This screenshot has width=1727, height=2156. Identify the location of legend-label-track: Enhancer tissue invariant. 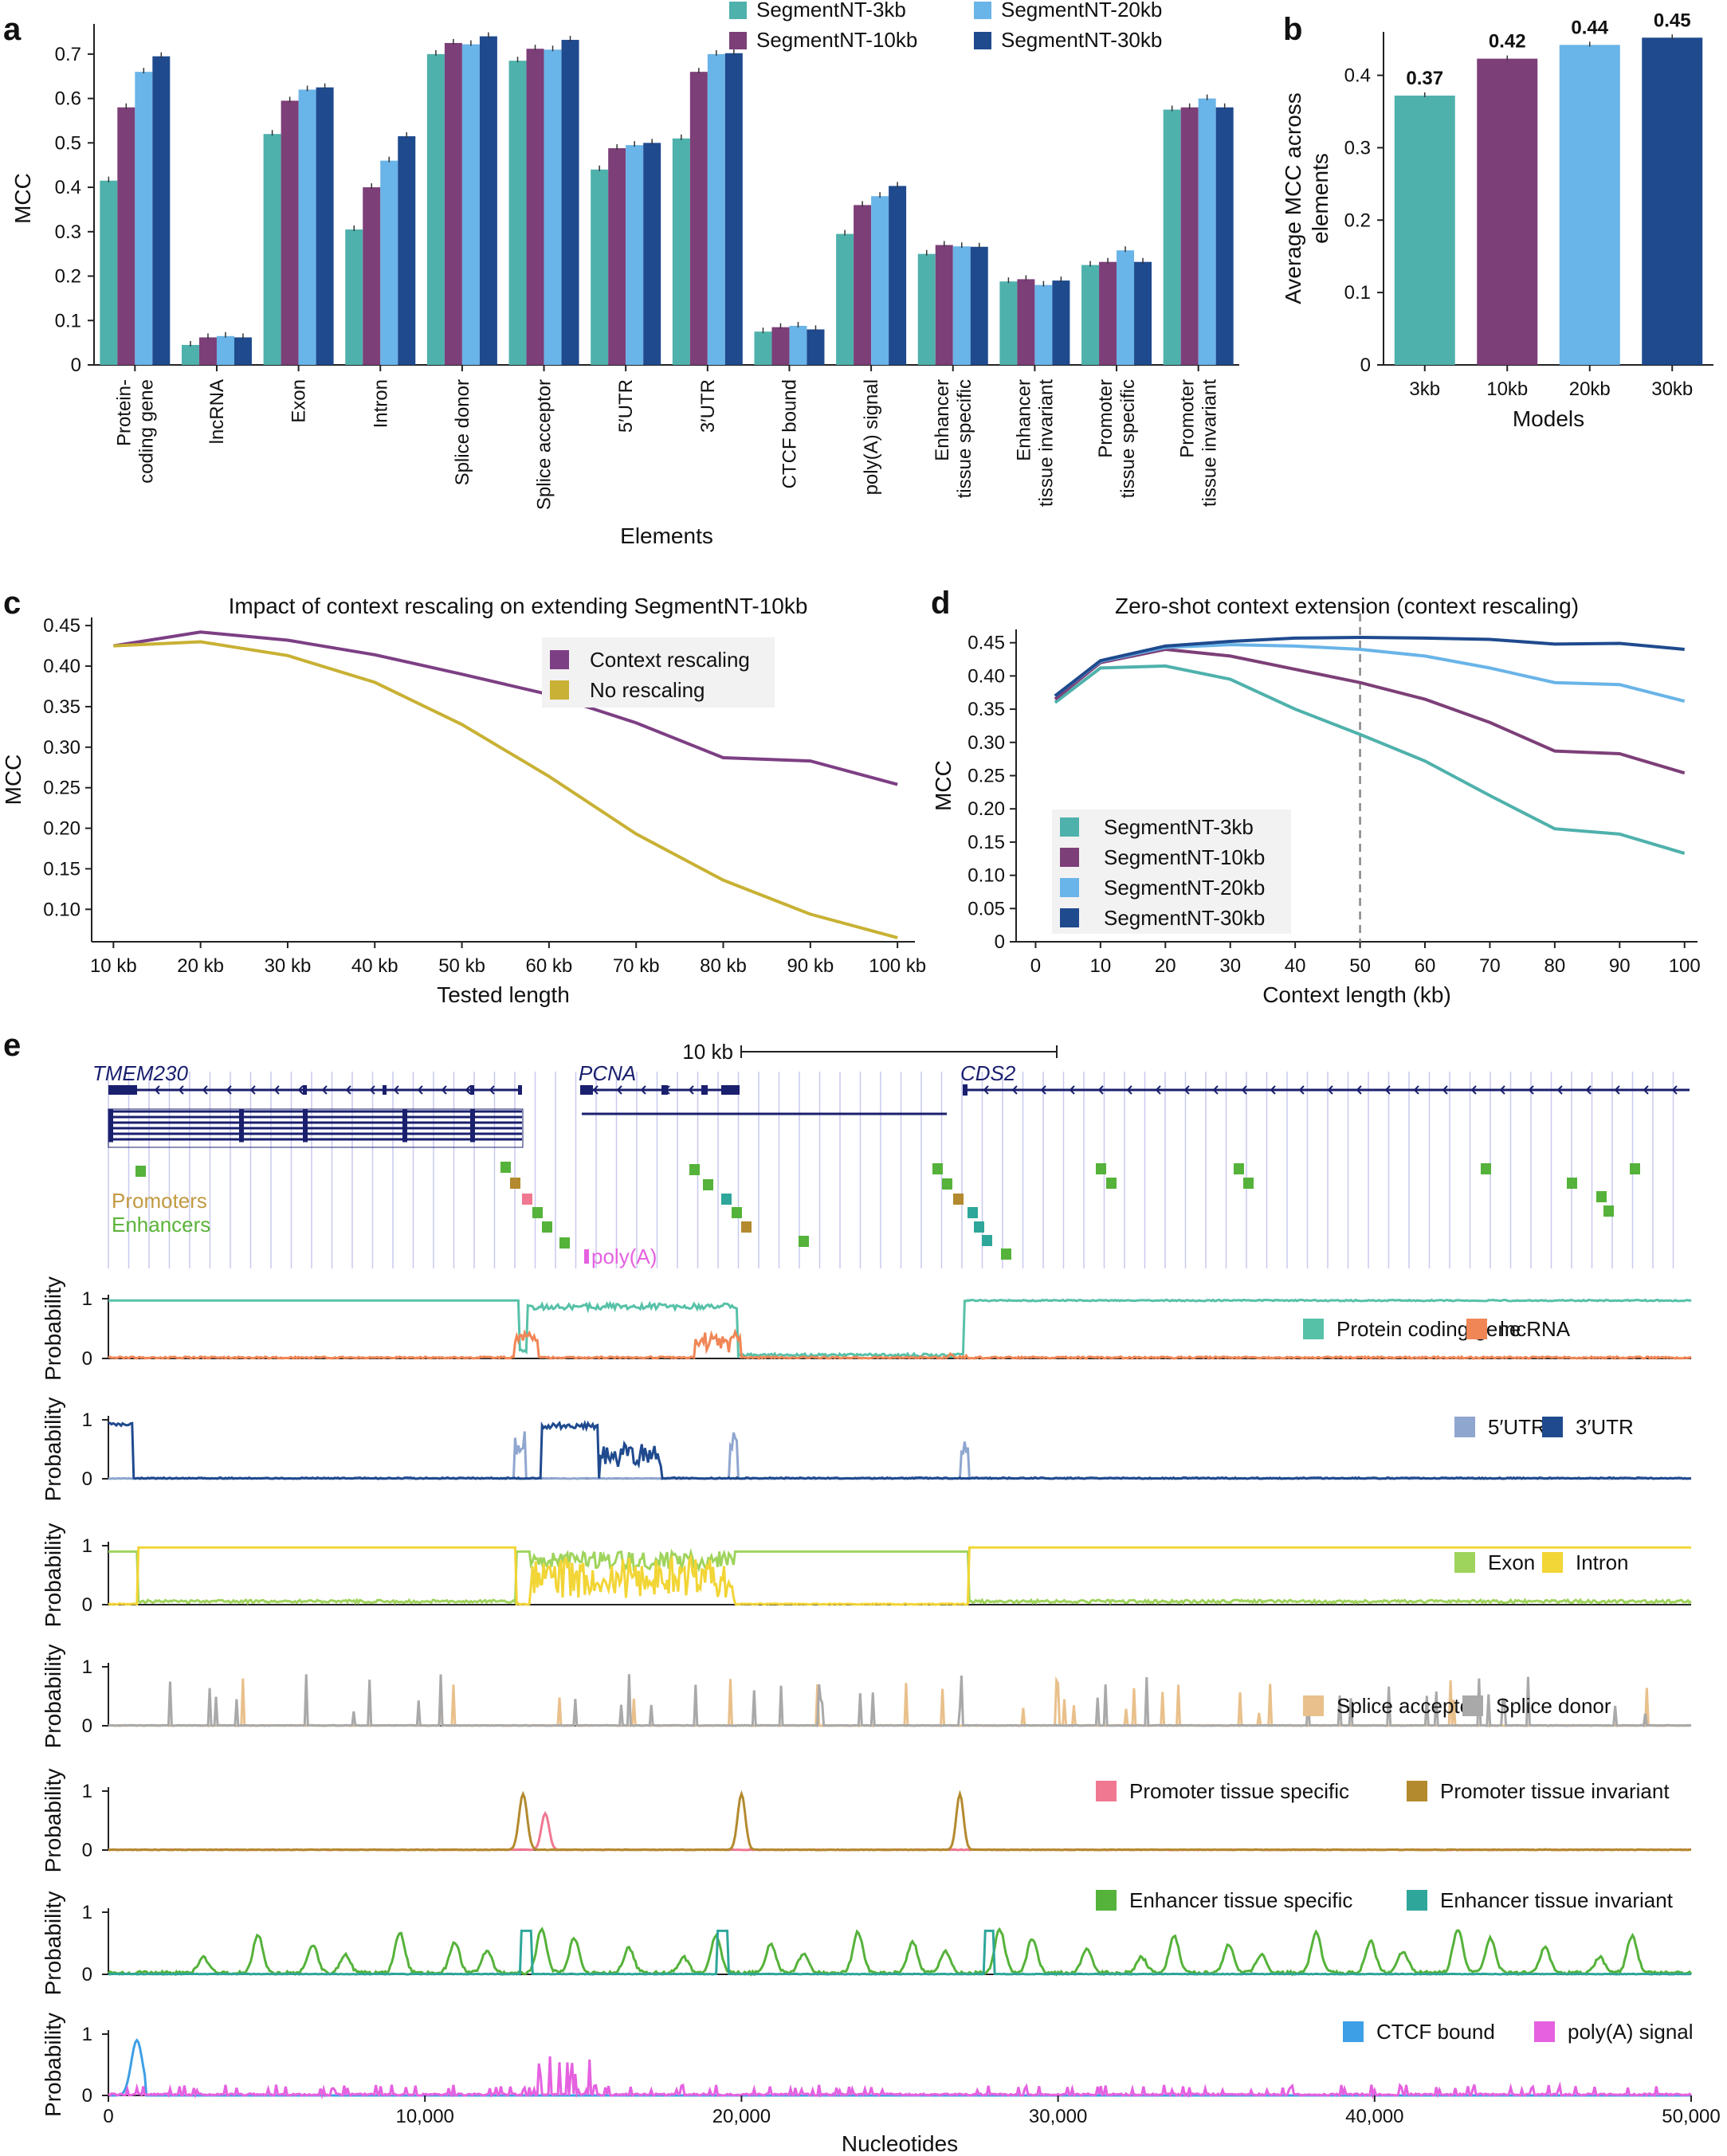
(1557, 1900).